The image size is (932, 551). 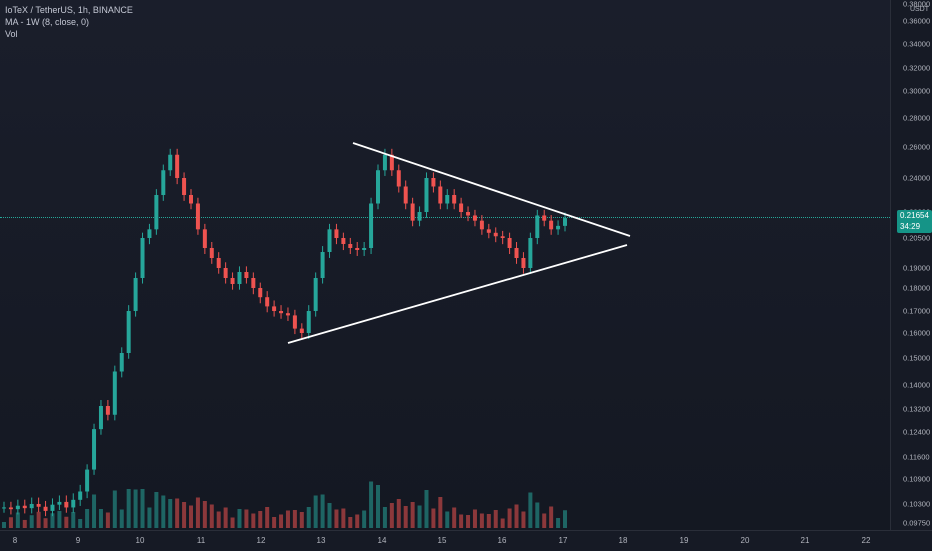 I want to click on price-tick-label: 0.19000, so click(x=917, y=268).